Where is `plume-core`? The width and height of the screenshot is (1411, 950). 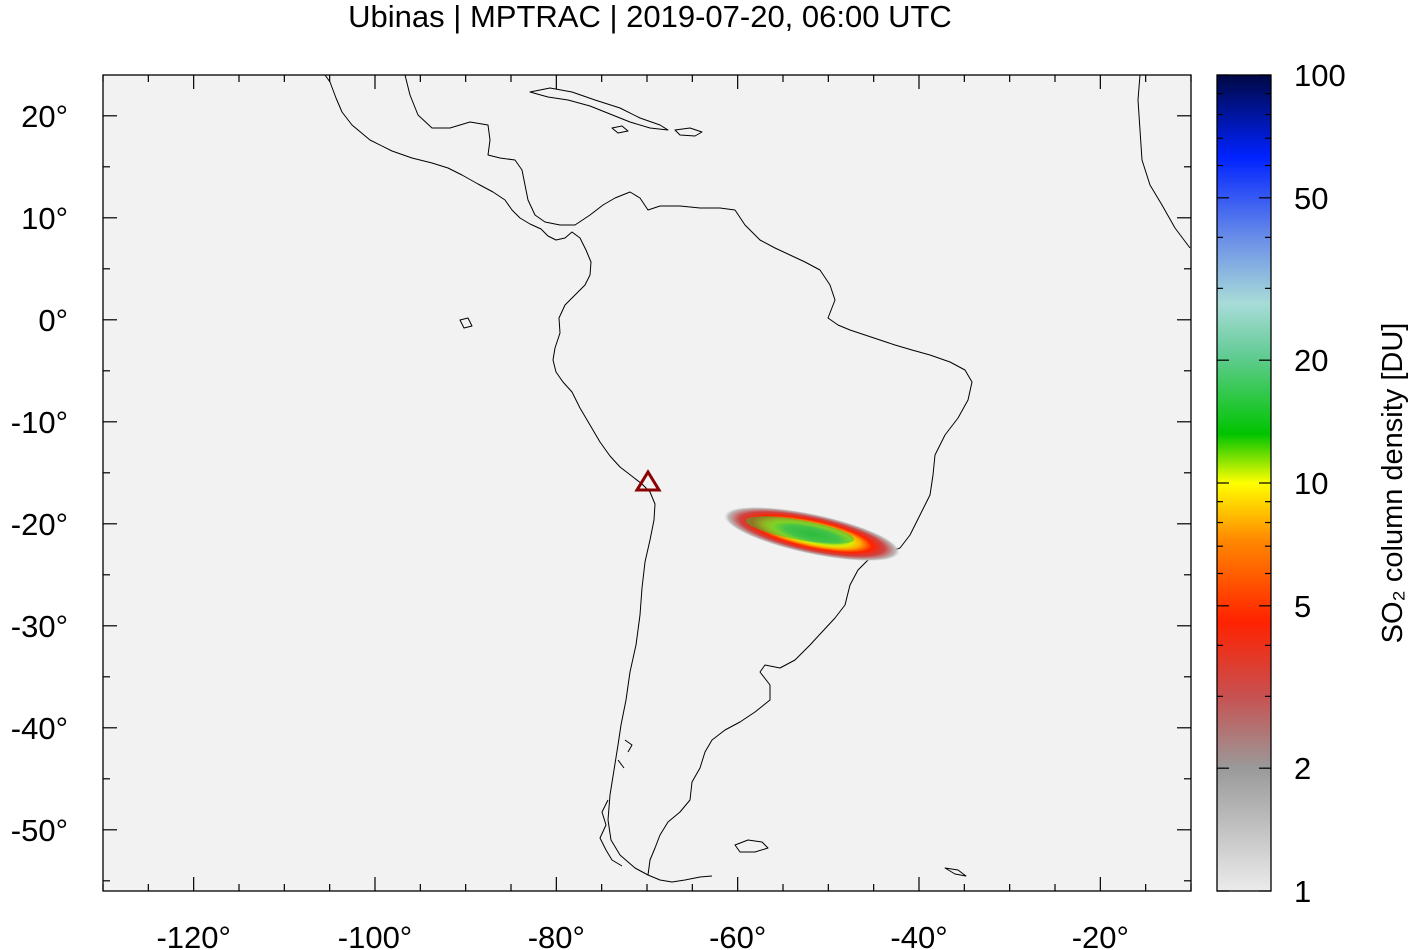
plume-core is located at coordinates (800, 530).